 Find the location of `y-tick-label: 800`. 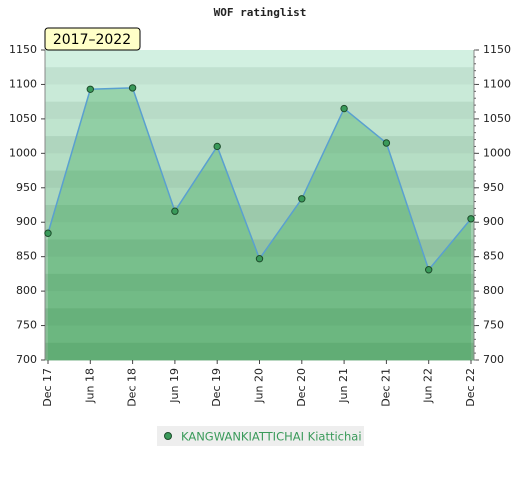

y-tick-label: 800 is located at coordinates (26, 290).